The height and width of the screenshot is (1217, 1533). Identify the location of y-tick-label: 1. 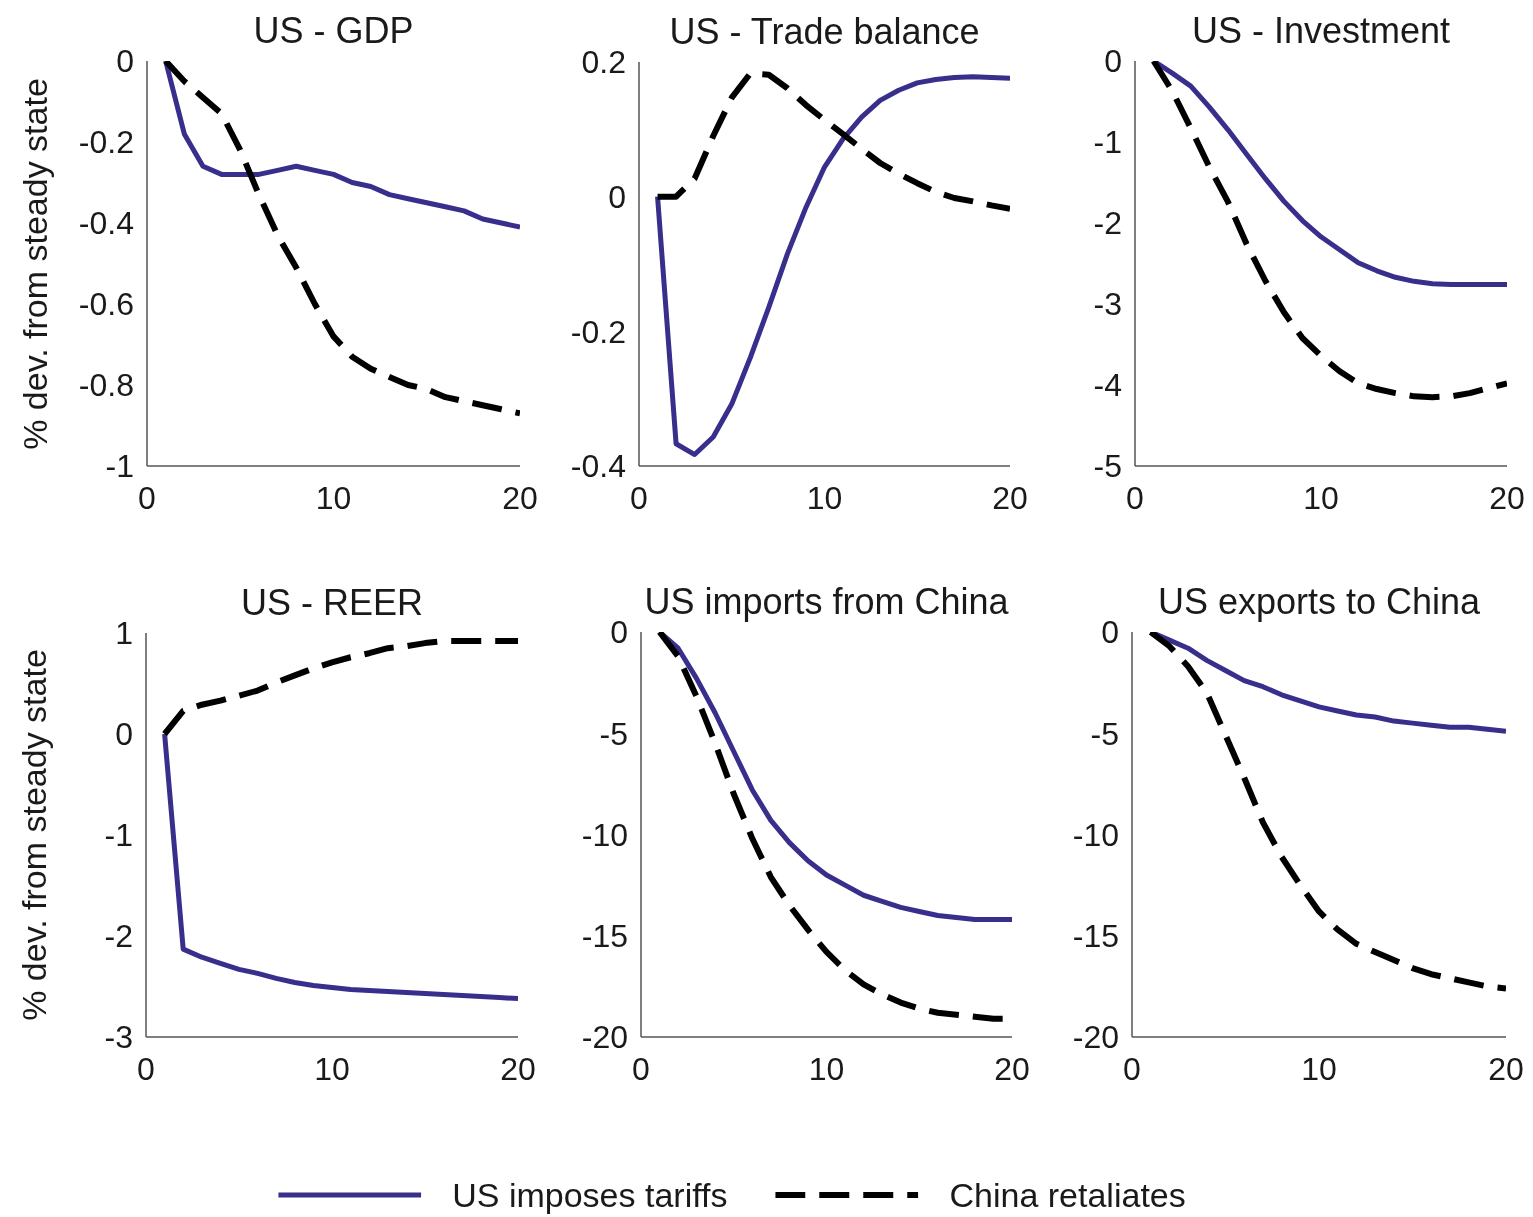
(124, 633).